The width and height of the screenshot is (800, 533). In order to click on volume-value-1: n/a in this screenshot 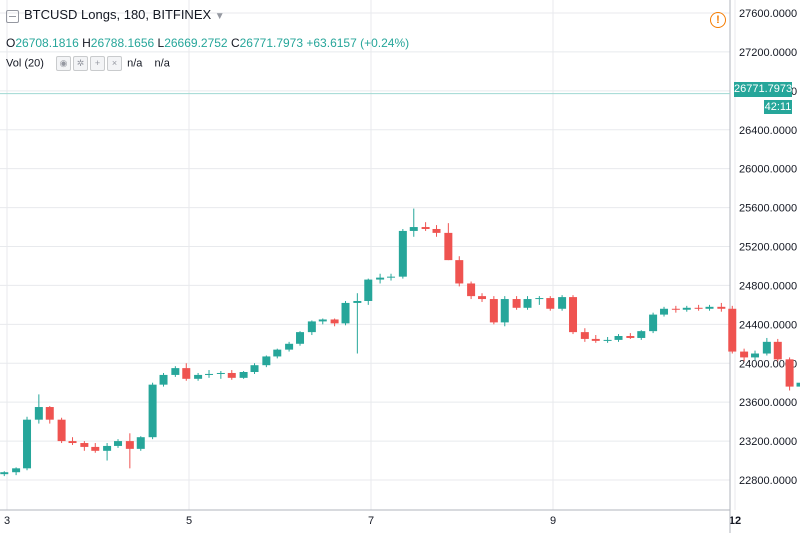, I will do `click(135, 63)`.